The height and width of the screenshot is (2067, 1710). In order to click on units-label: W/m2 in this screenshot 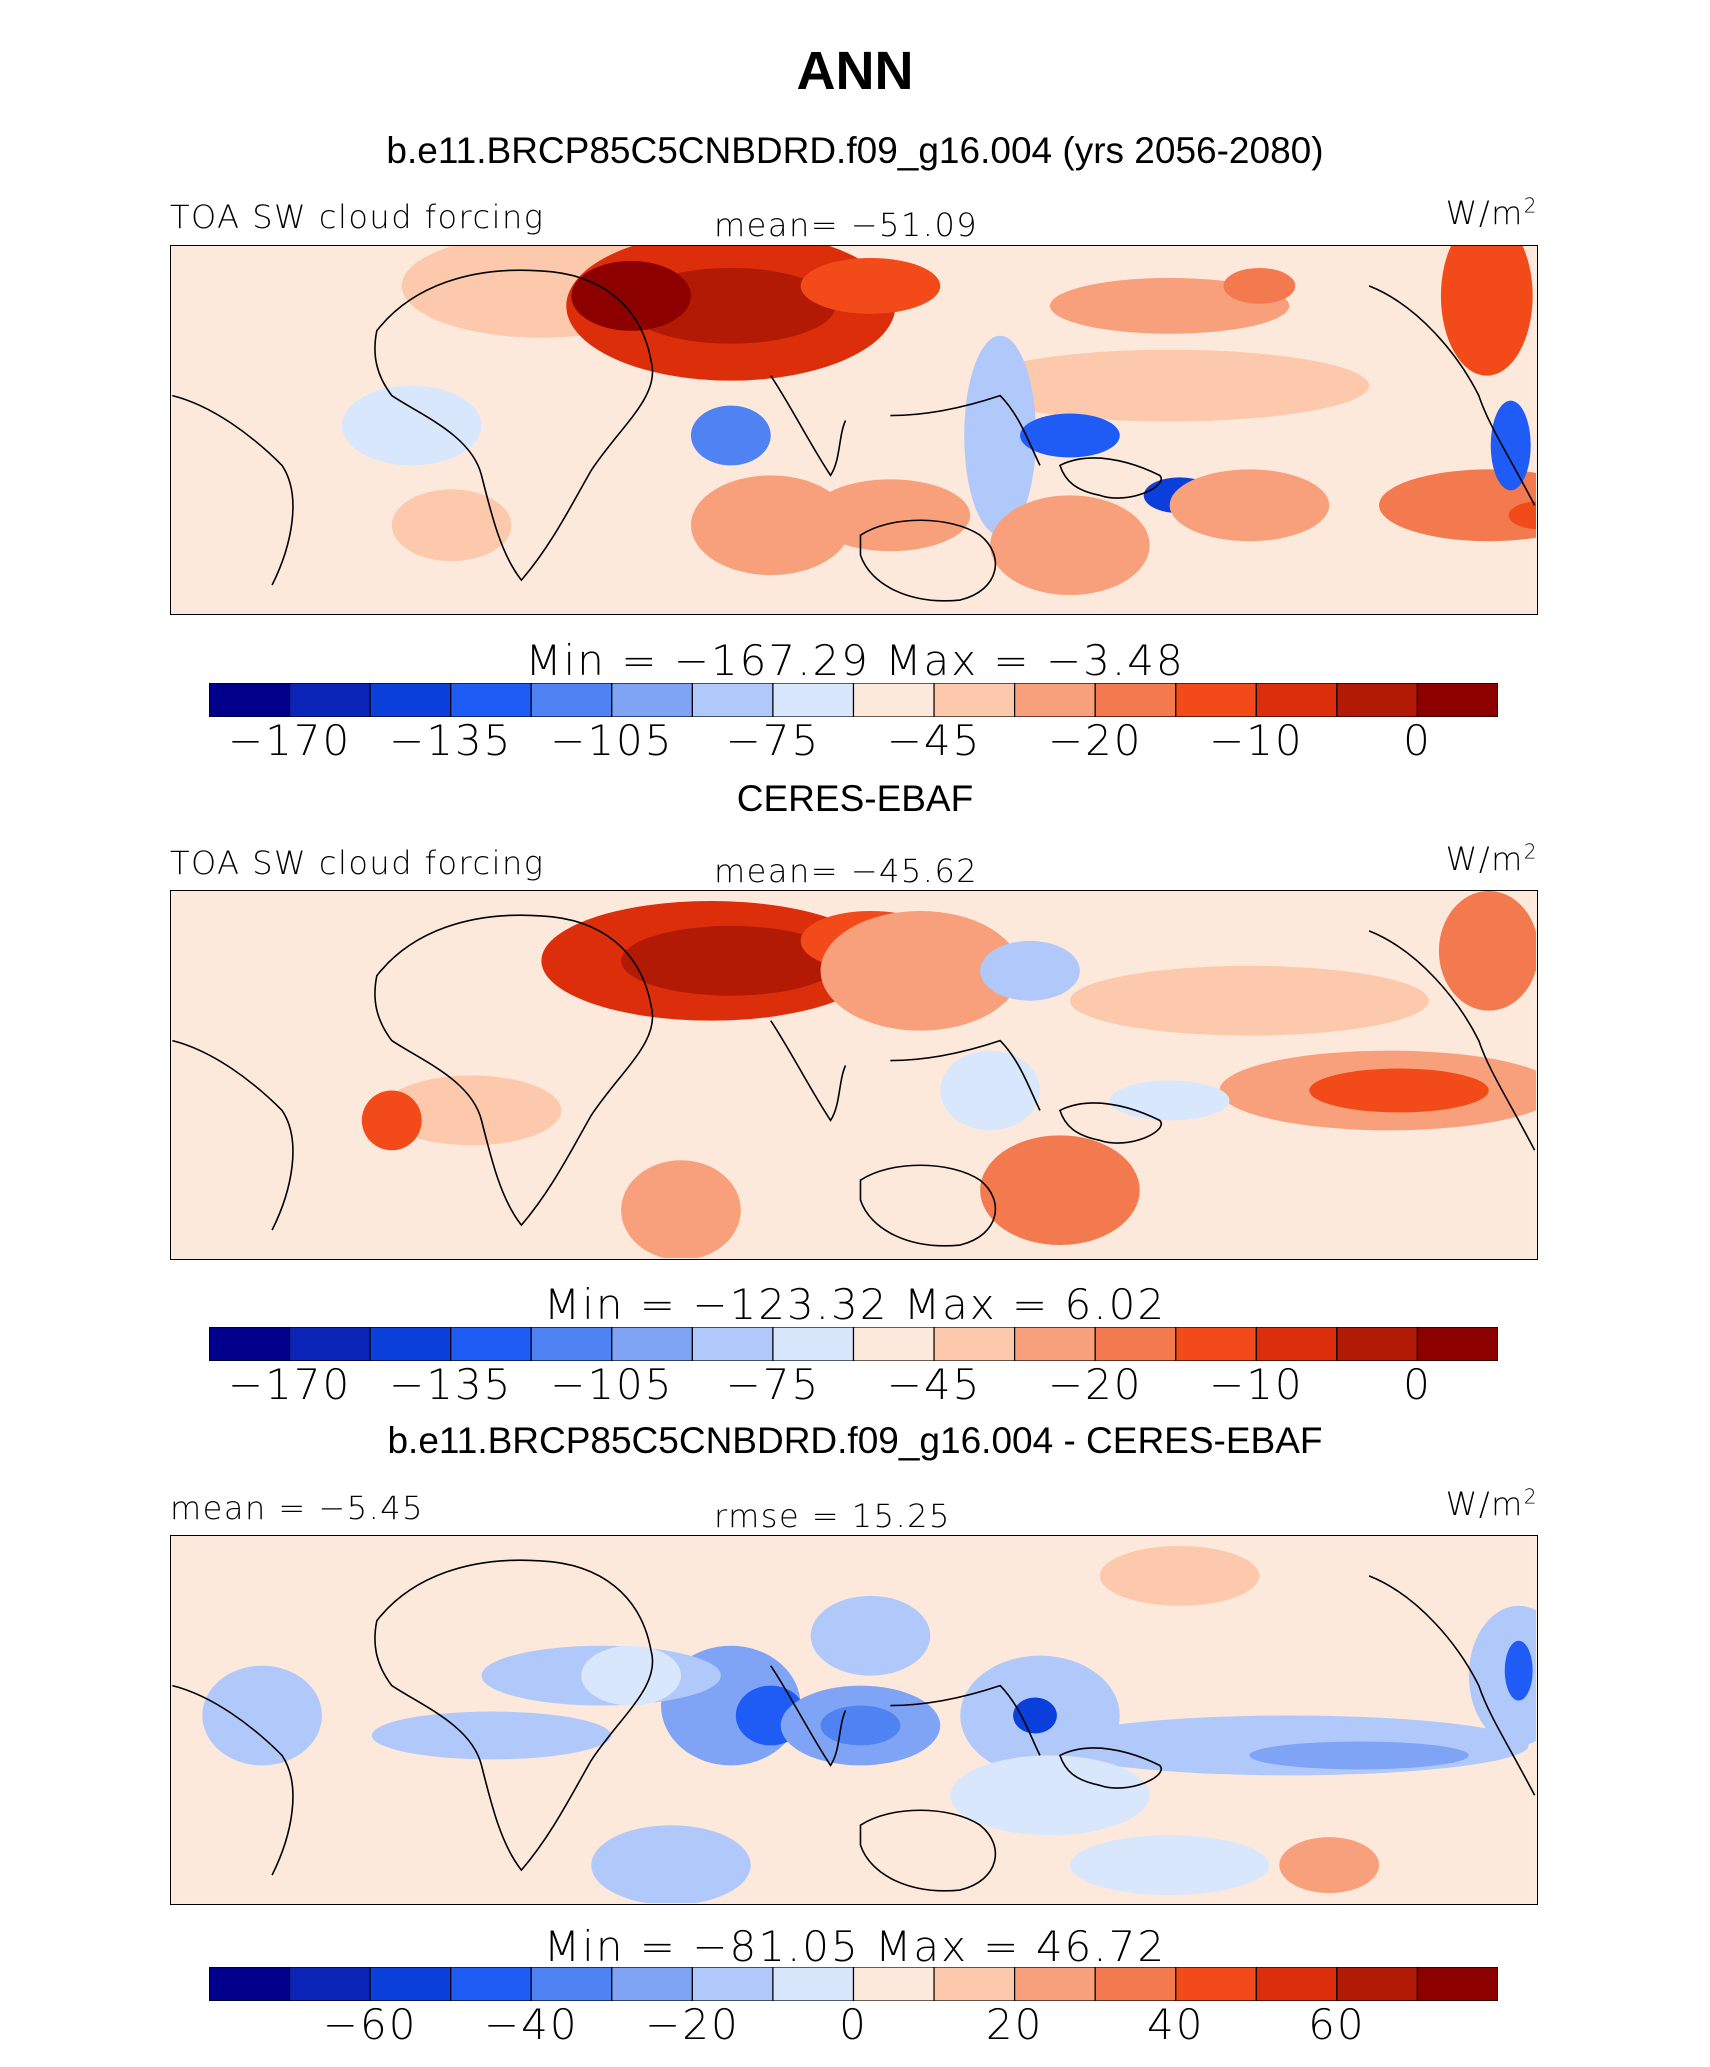, I will do `click(1492, 1504)`.